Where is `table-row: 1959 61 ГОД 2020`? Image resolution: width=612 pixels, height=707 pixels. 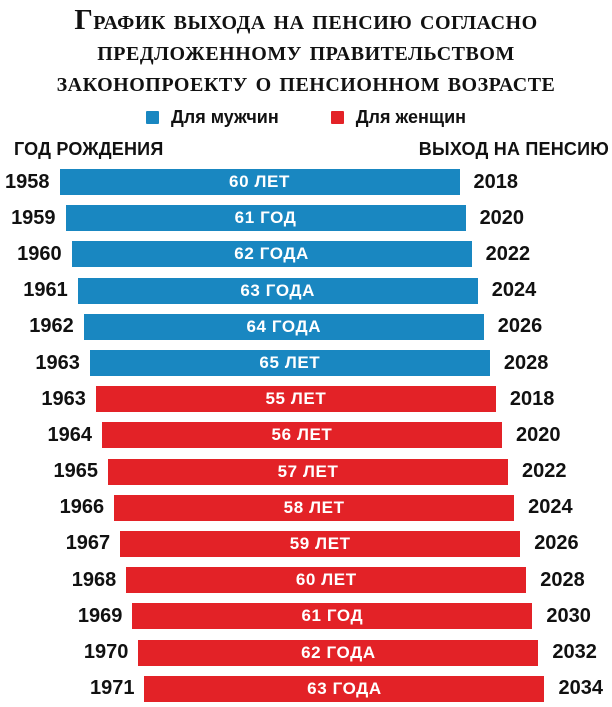
table-row: 1959 61 ГОД 2020 is located at coordinates (306, 218).